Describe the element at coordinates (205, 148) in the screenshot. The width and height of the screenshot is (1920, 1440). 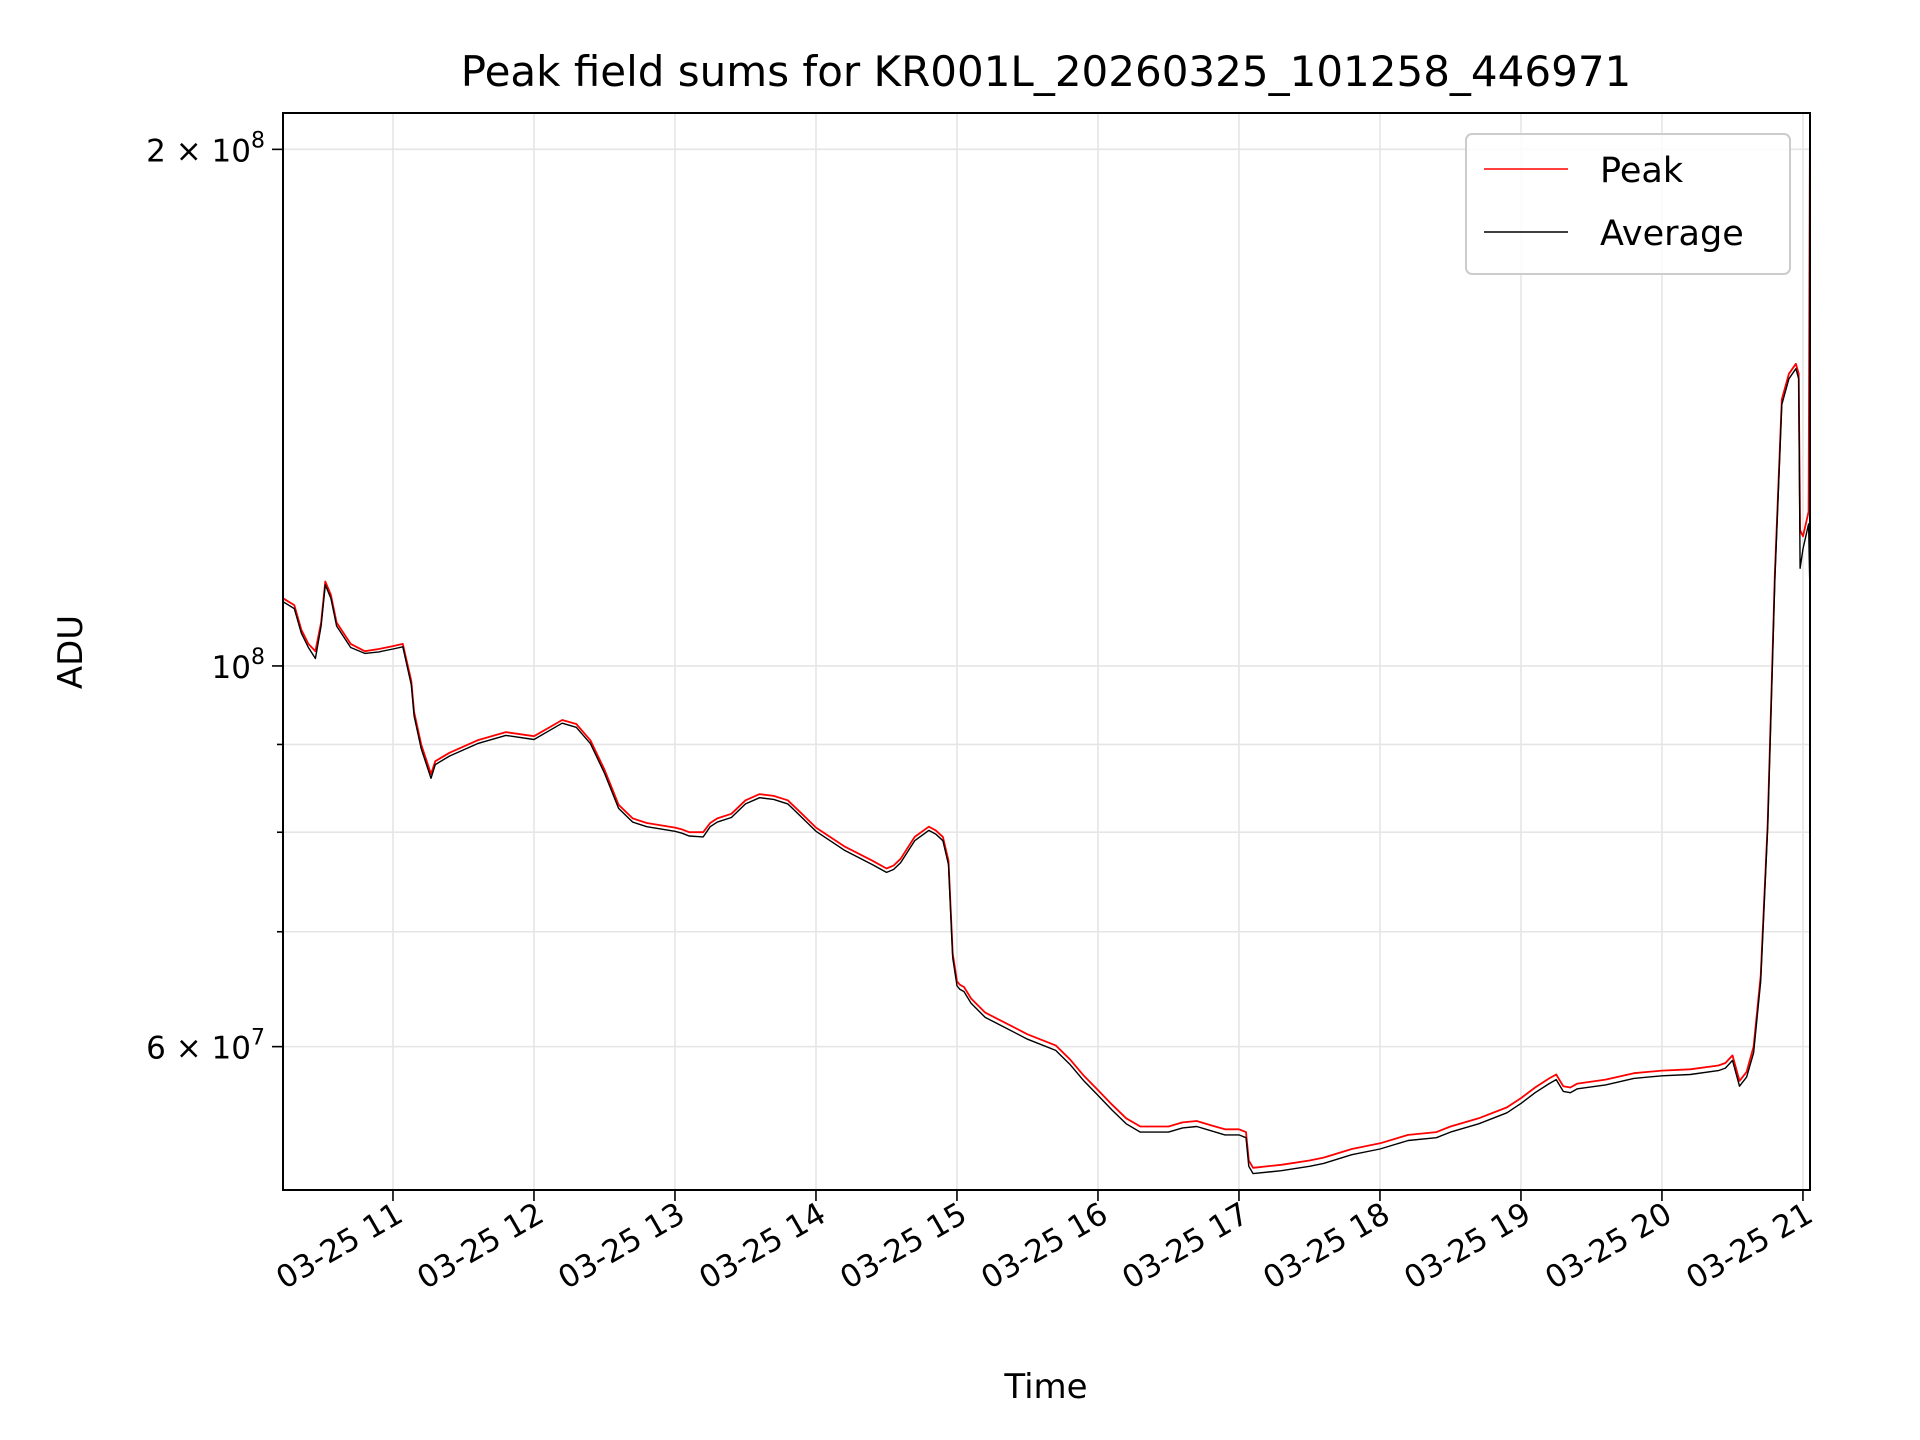
I see `y-tick-label-0: 2 × 108` at that location.